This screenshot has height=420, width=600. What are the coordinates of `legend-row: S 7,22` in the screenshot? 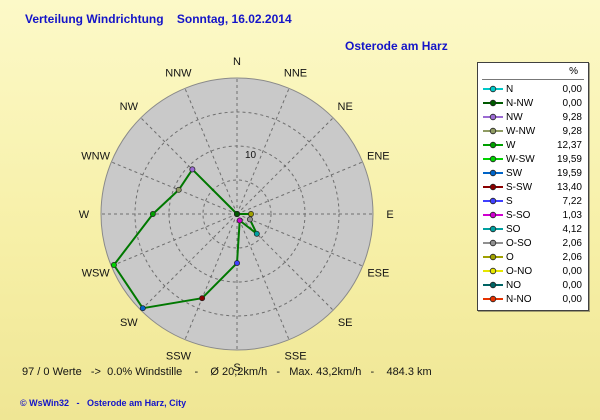 It's located at (533, 201).